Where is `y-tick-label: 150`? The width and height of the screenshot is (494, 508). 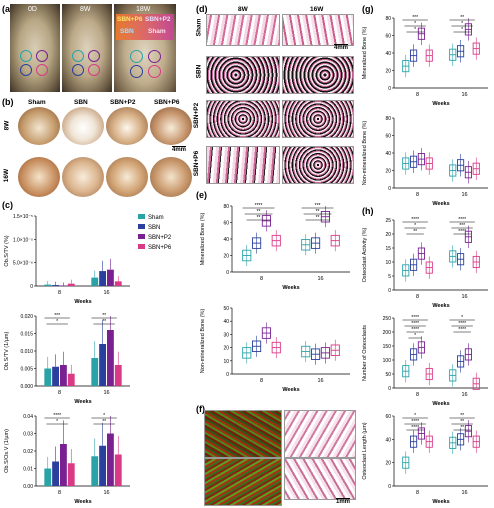
y-tick-label: 150 is located at coordinates (387, 347).